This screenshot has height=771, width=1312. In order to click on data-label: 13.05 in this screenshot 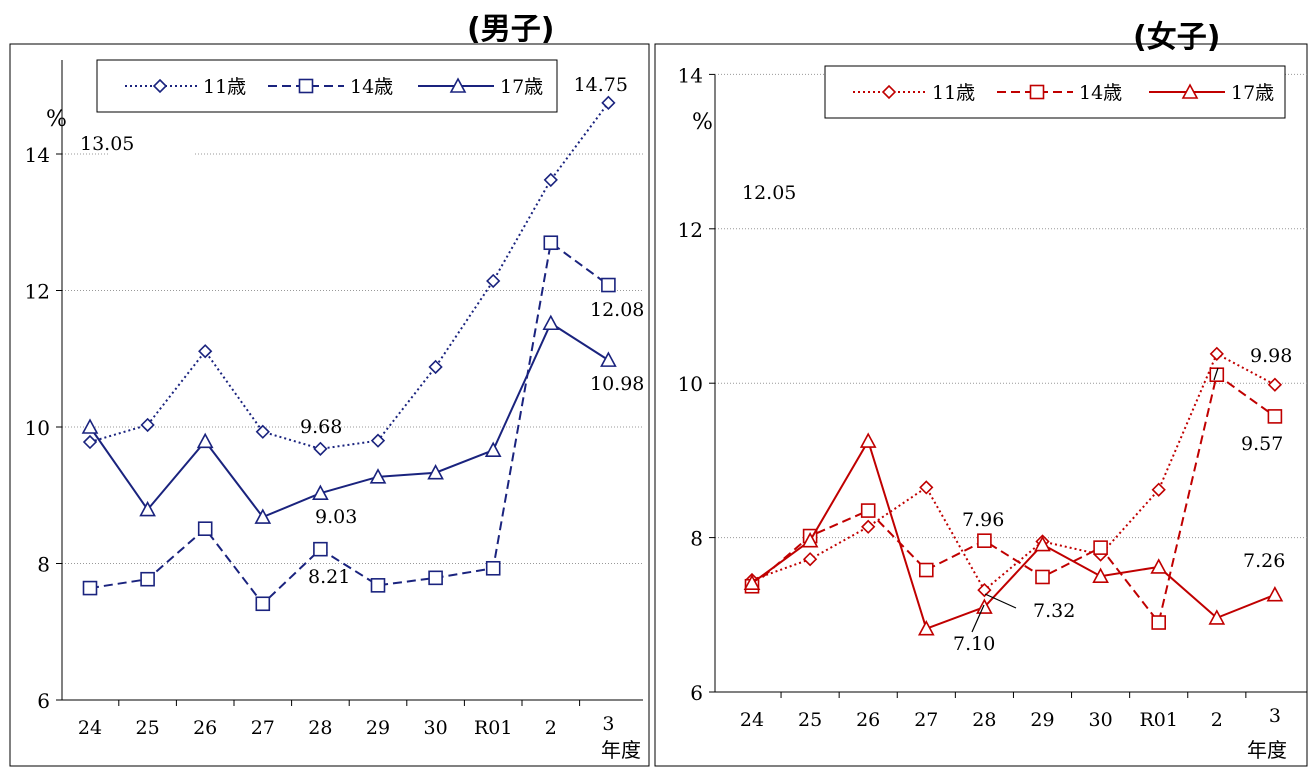, I will do `click(107, 144)`.